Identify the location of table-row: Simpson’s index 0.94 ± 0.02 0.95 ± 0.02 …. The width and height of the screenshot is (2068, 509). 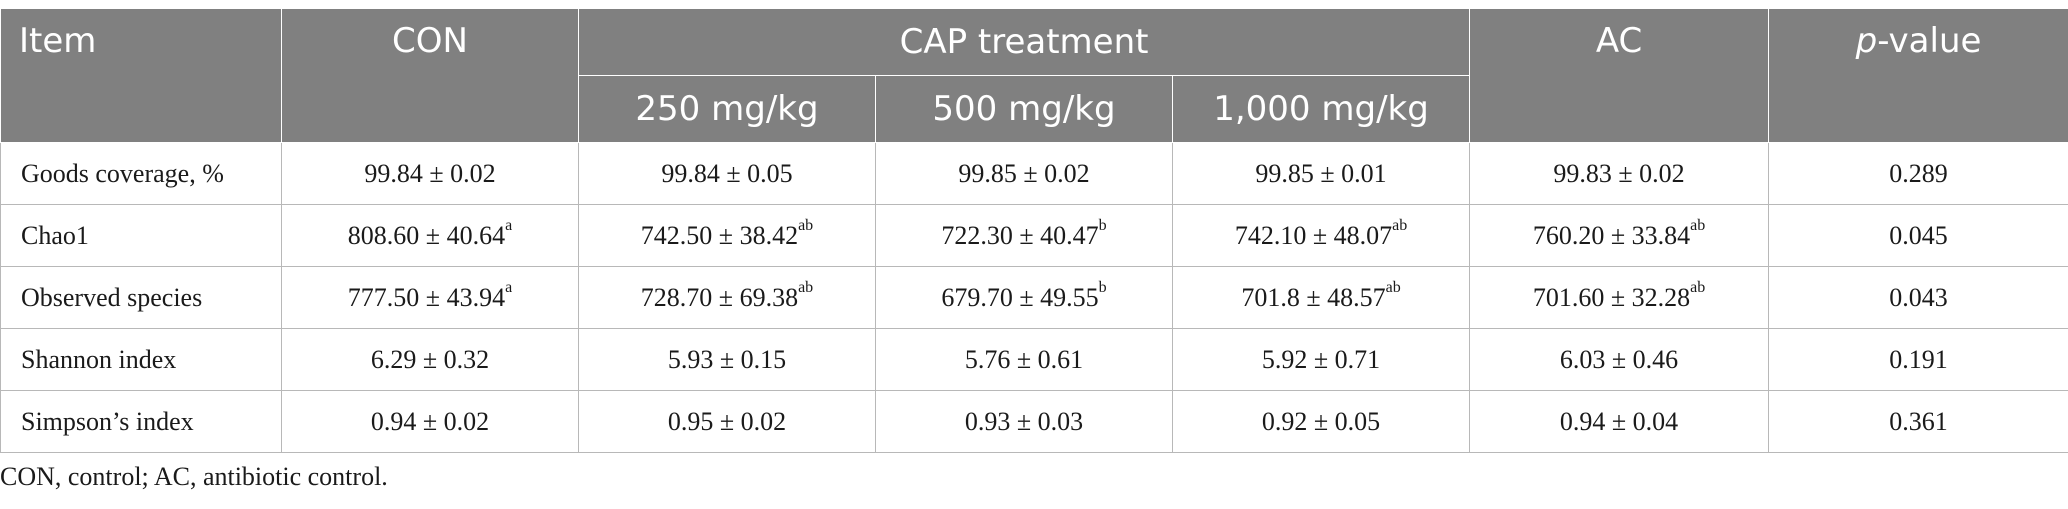
(1034, 421).